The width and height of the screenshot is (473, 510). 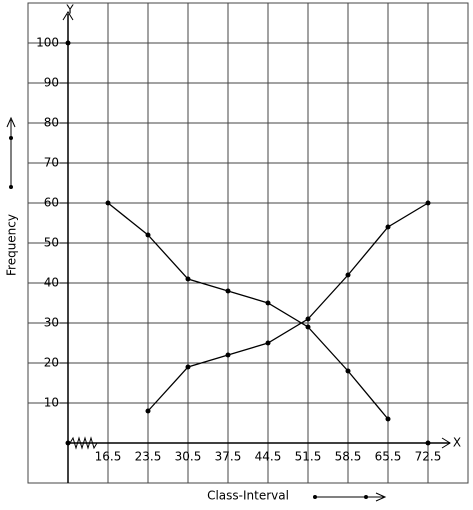 I want to click on x-title-arrow-head, so click(x=381, y=497).